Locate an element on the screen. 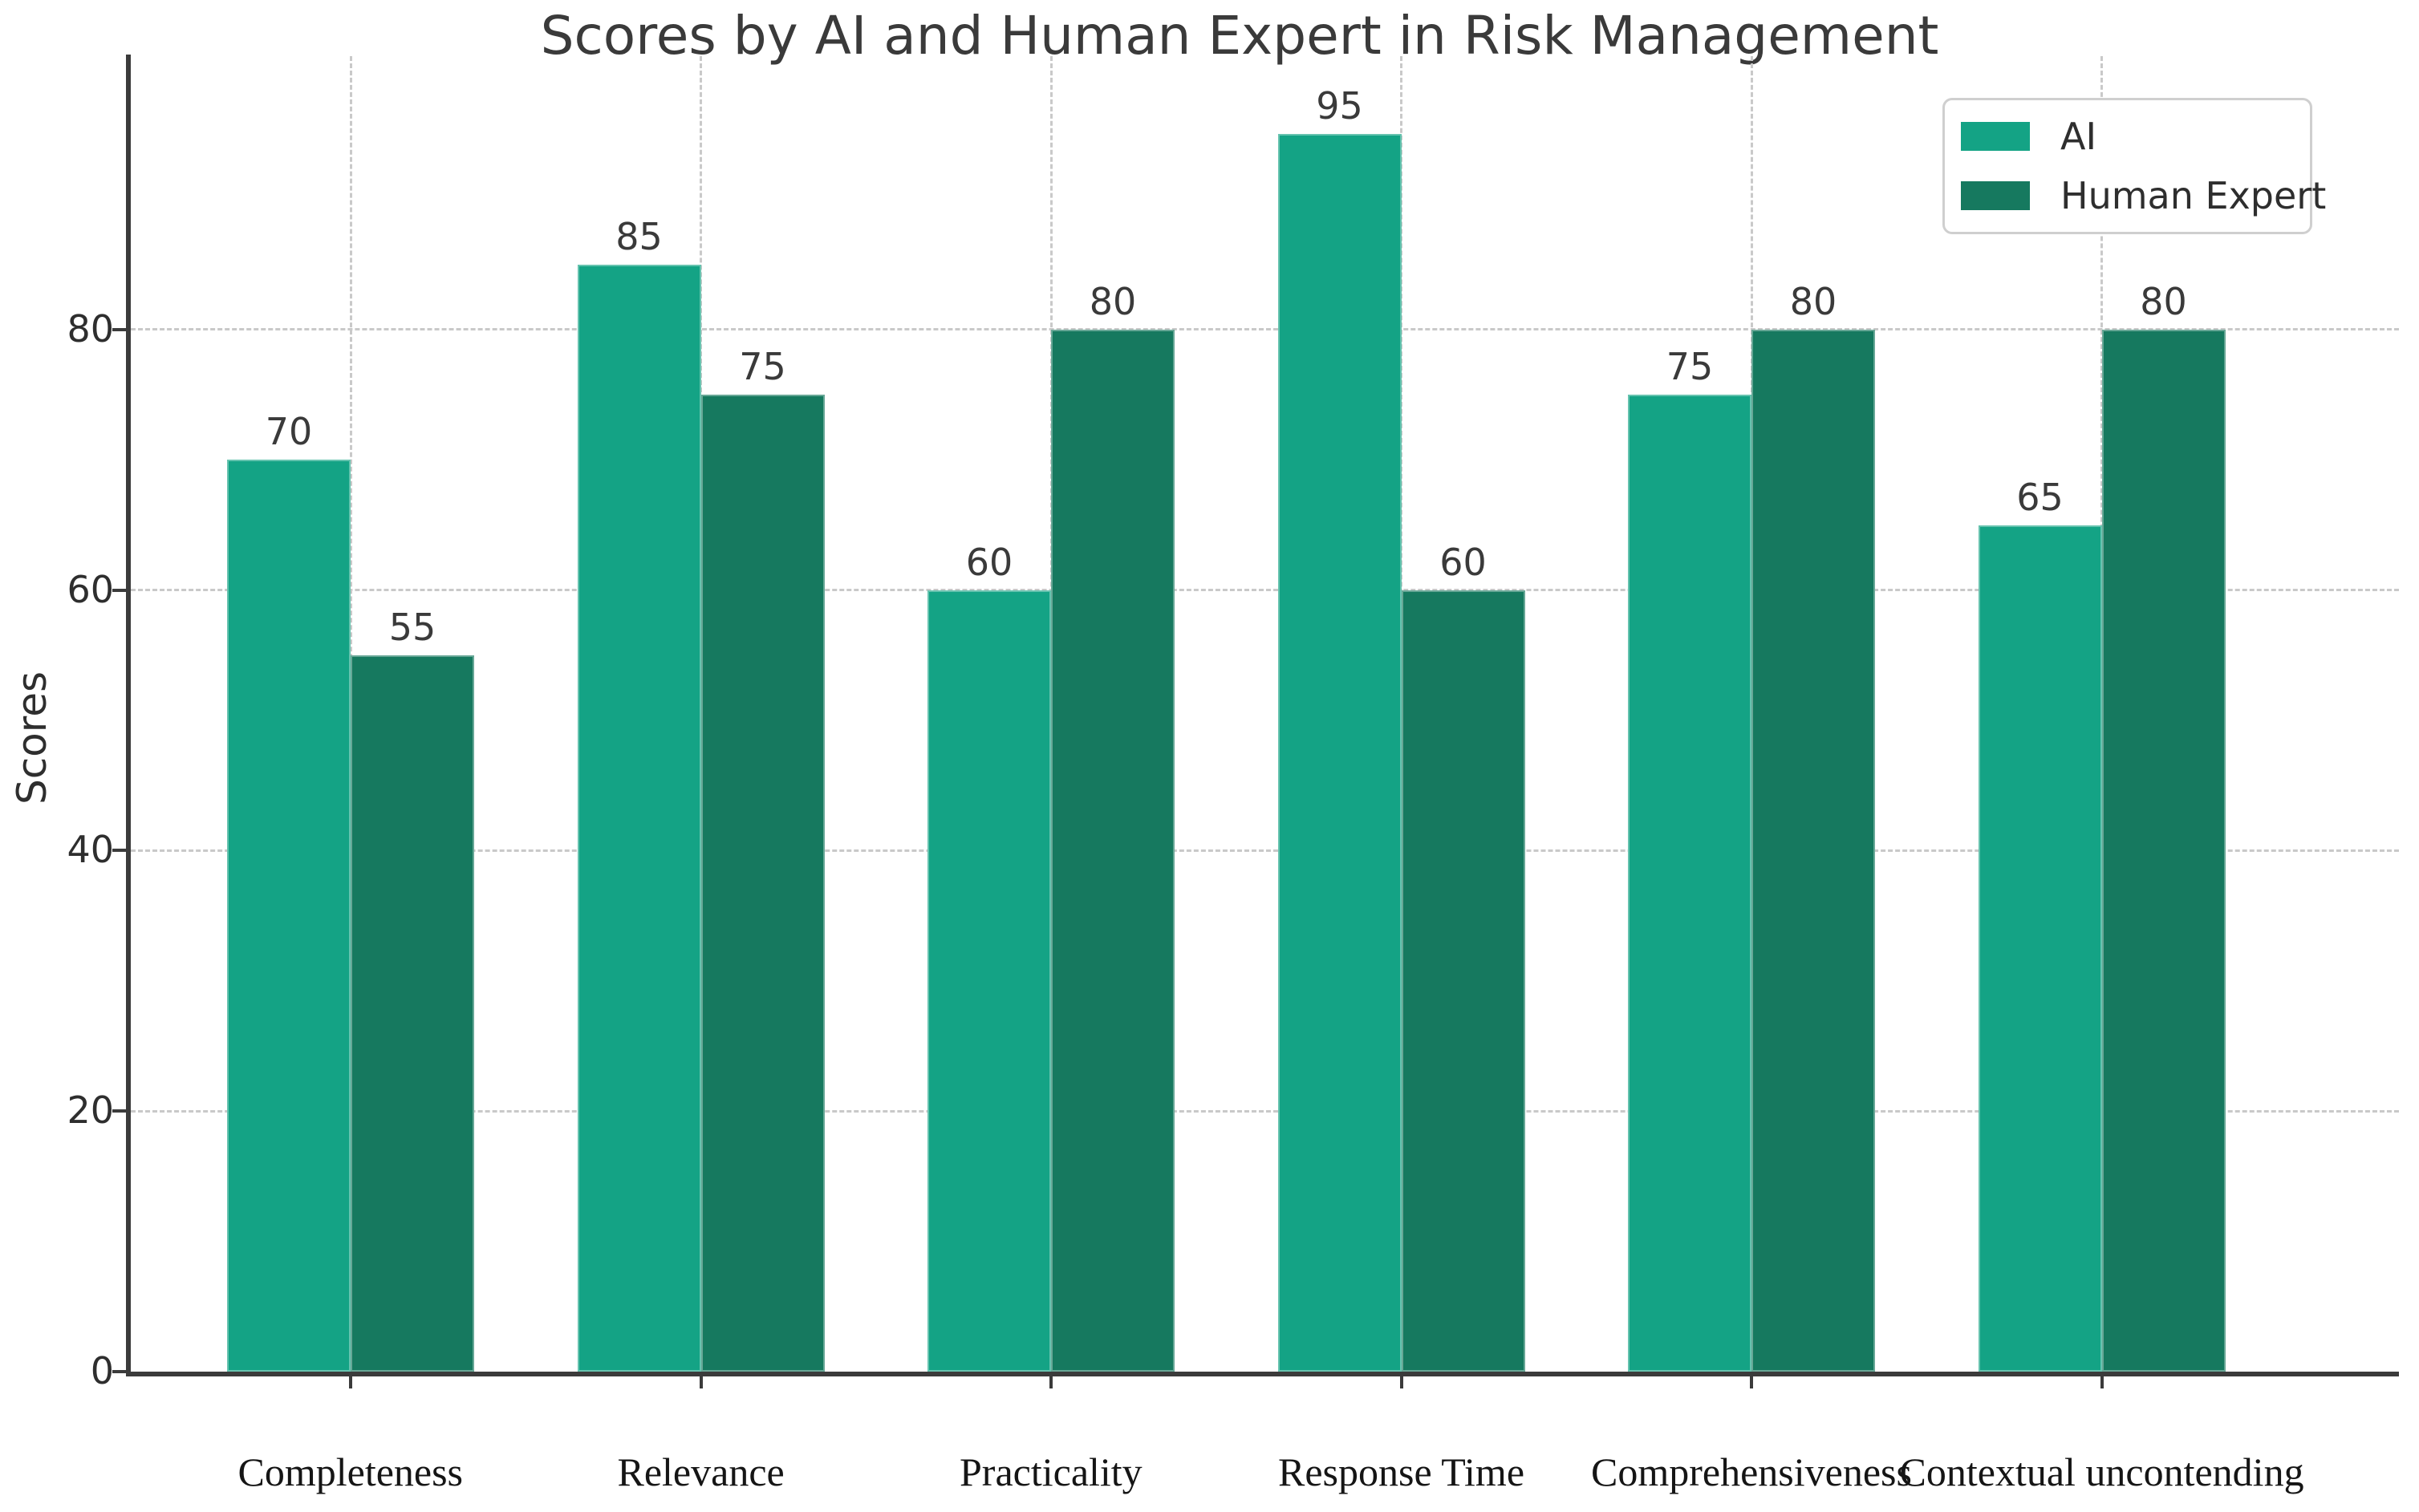  legend-item-human-expert: Human Expert is located at coordinates (2143, 195).